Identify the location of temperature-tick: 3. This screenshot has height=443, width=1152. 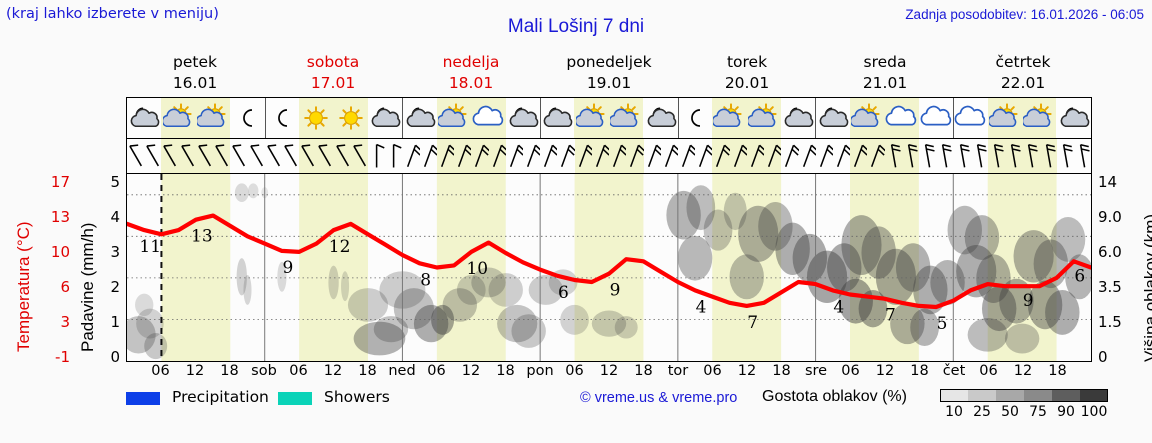
(65, 322).